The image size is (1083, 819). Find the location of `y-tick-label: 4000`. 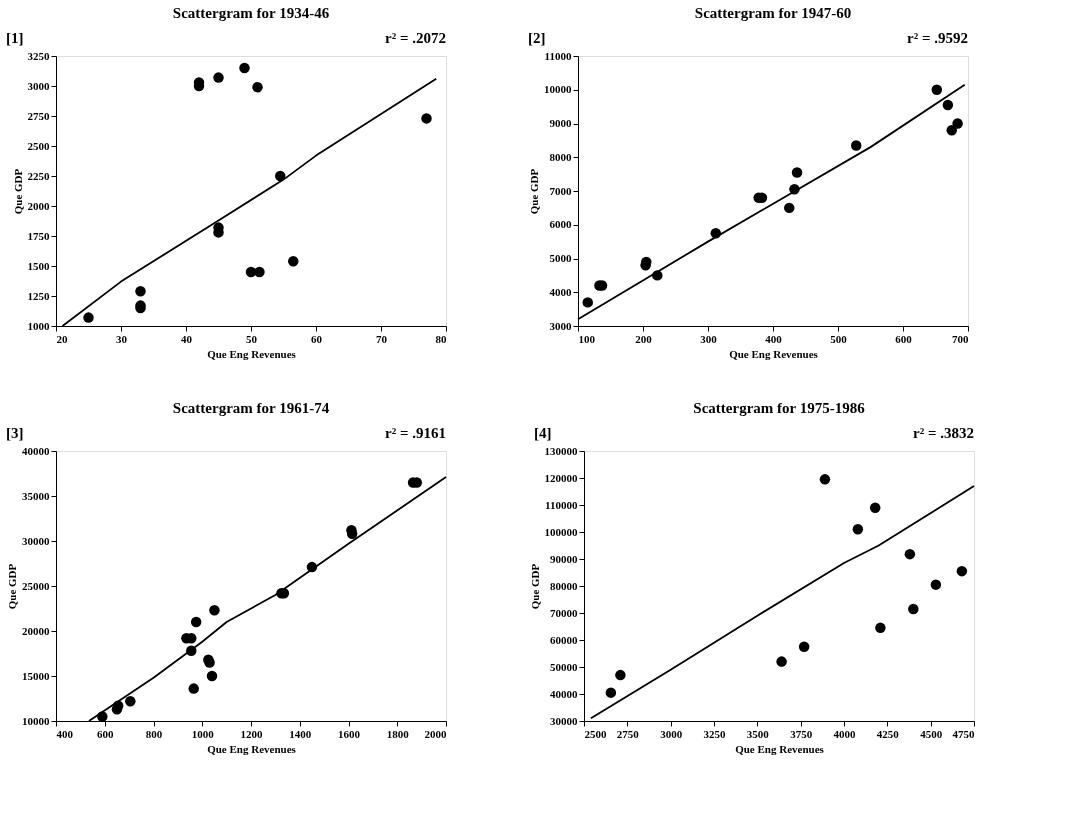

y-tick-label: 4000 is located at coordinates (560, 291).